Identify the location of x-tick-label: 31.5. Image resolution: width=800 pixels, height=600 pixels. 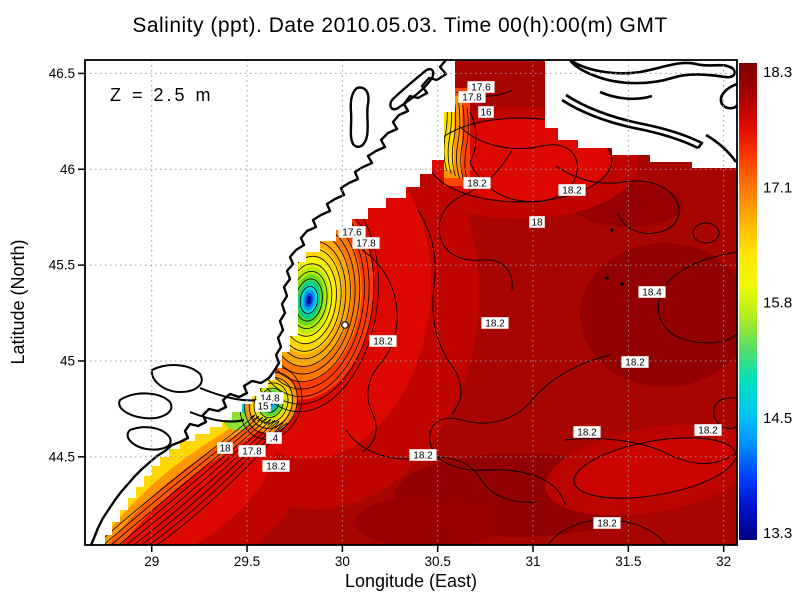
(628, 561).